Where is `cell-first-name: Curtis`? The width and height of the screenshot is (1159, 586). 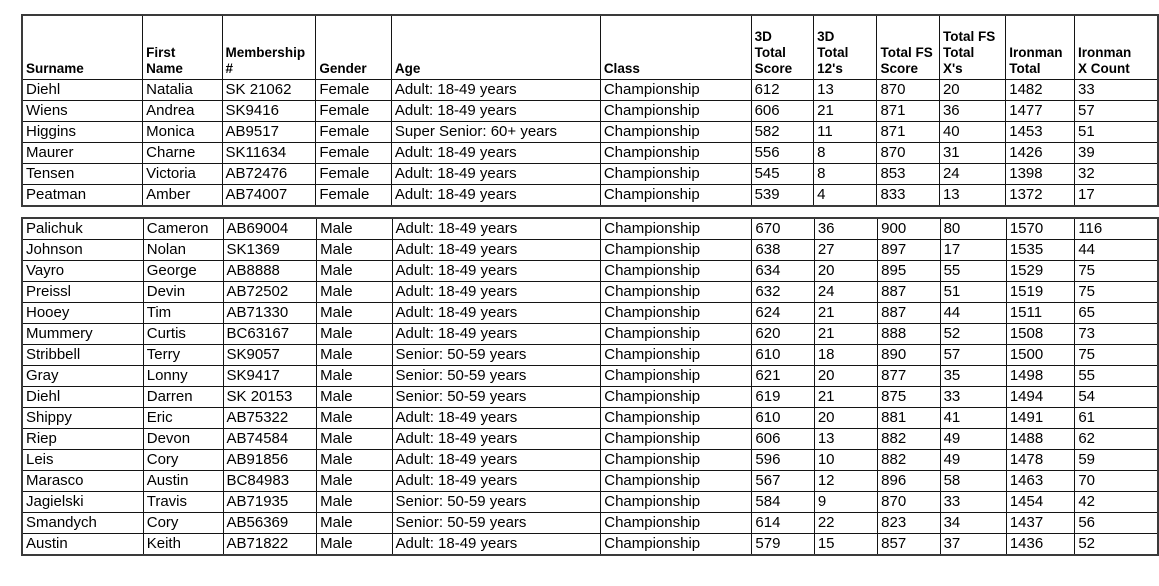 cell-first-name: Curtis is located at coordinates (183, 334).